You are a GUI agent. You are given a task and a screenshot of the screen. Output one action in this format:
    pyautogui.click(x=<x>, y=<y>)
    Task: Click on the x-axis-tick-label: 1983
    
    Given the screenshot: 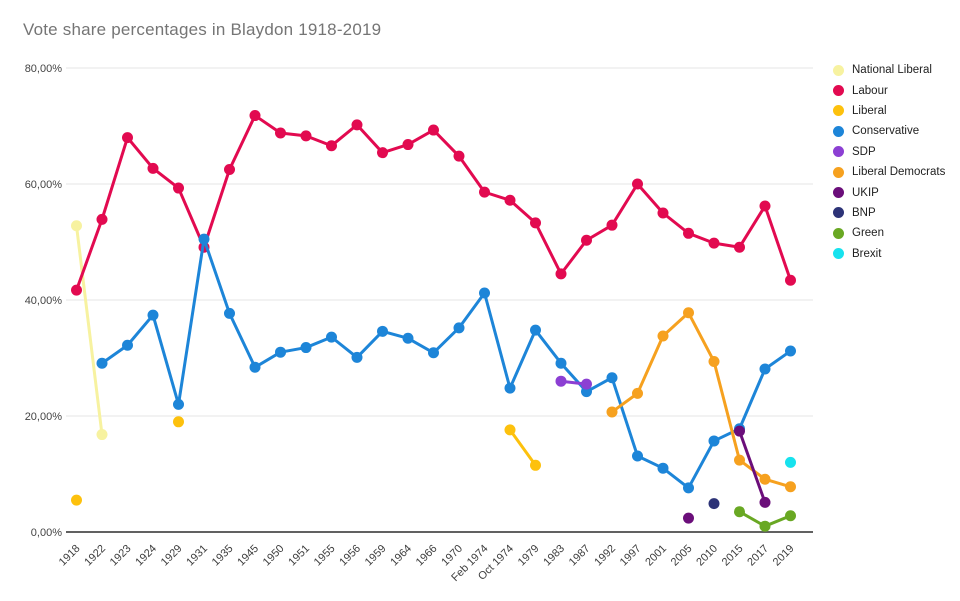 What is the action you would take?
    pyautogui.click(x=554, y=556)
    